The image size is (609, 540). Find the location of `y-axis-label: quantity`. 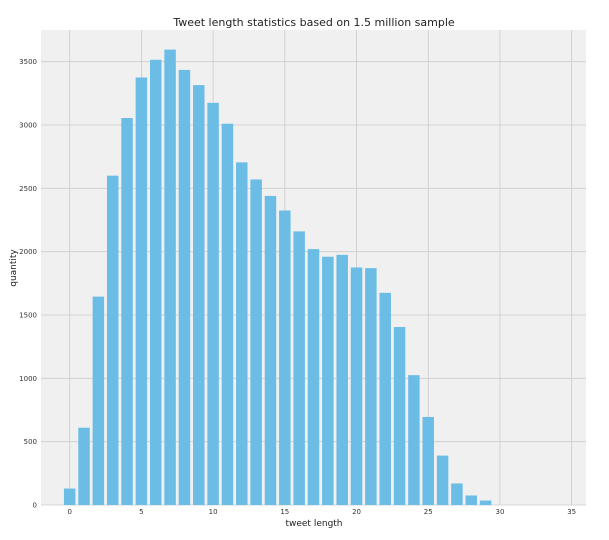

y-axis-label: quantity is located at coordinates (14, 268).